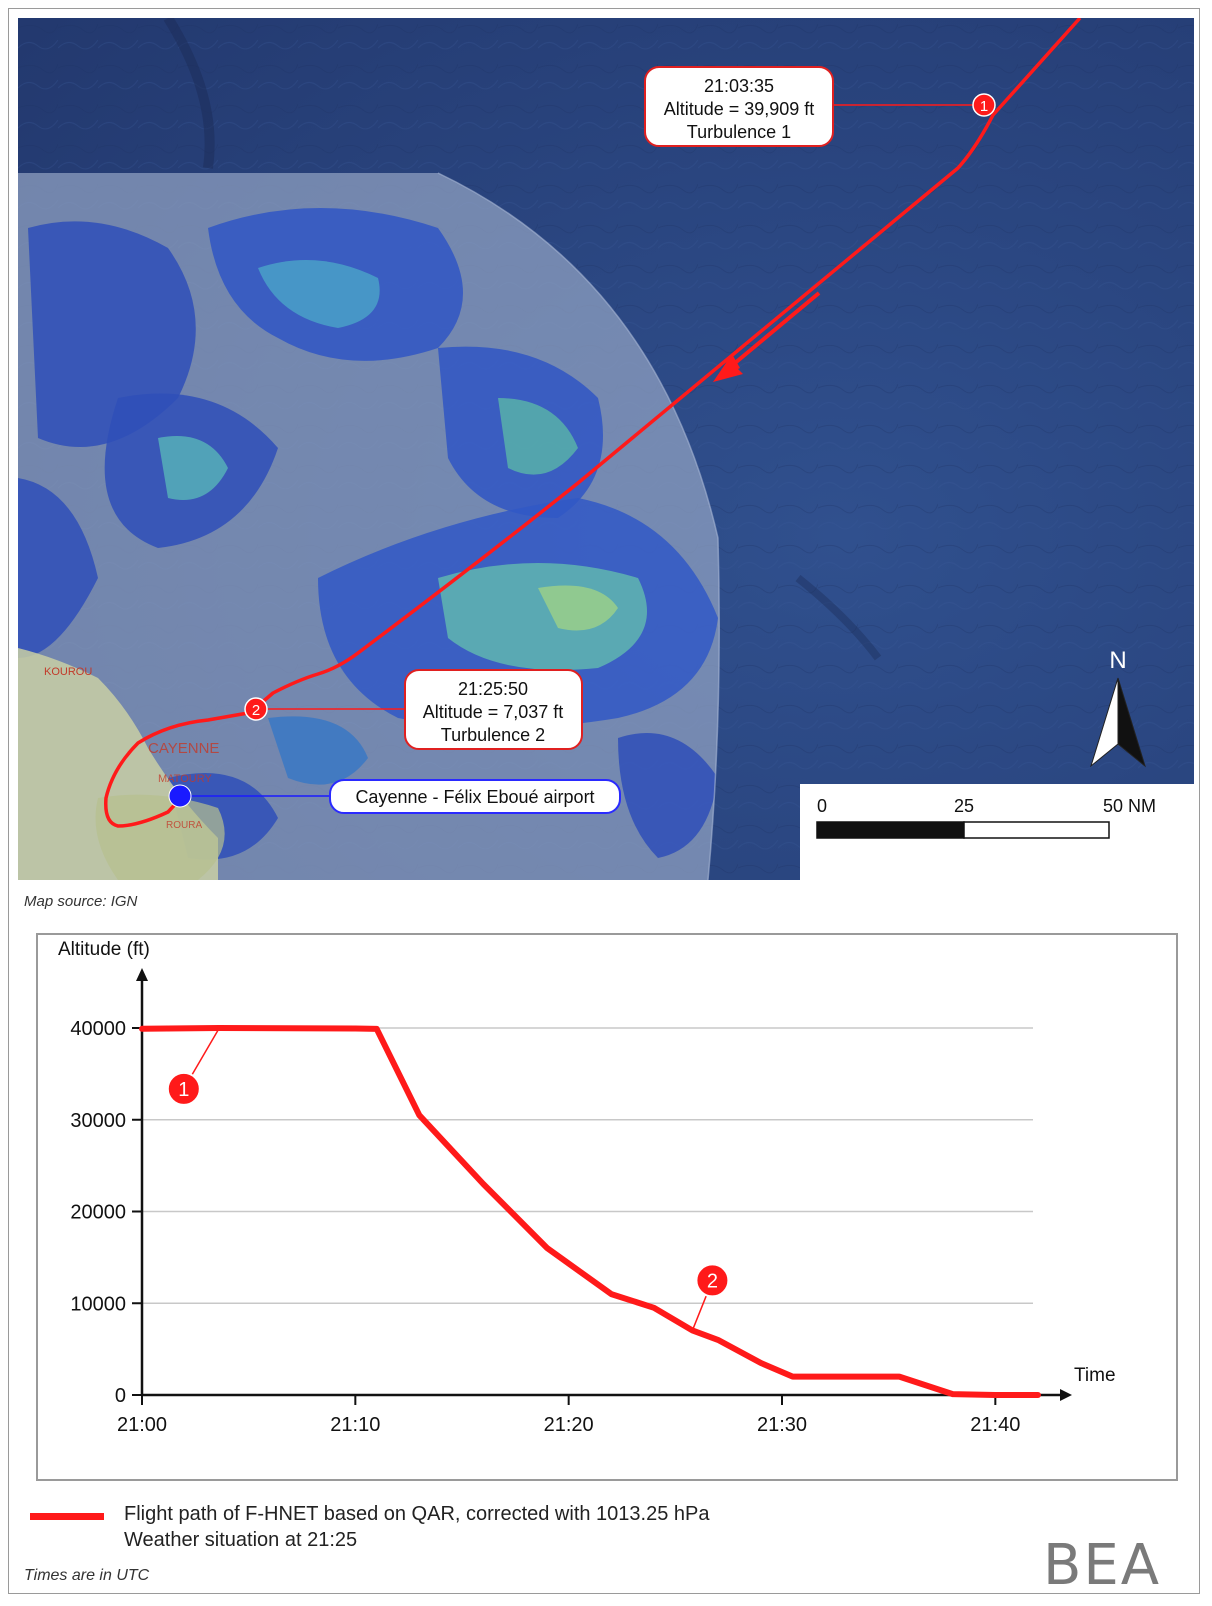 The width and height of the screenshot is (1212, 1606). I want to click on scale-label-25: 25, so click(964, 806).